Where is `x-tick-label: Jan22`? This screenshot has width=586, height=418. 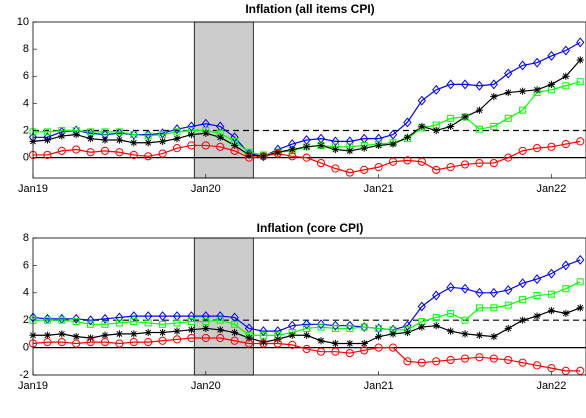 x-tick-label: Jan22 is located at coordinates (551, 386).